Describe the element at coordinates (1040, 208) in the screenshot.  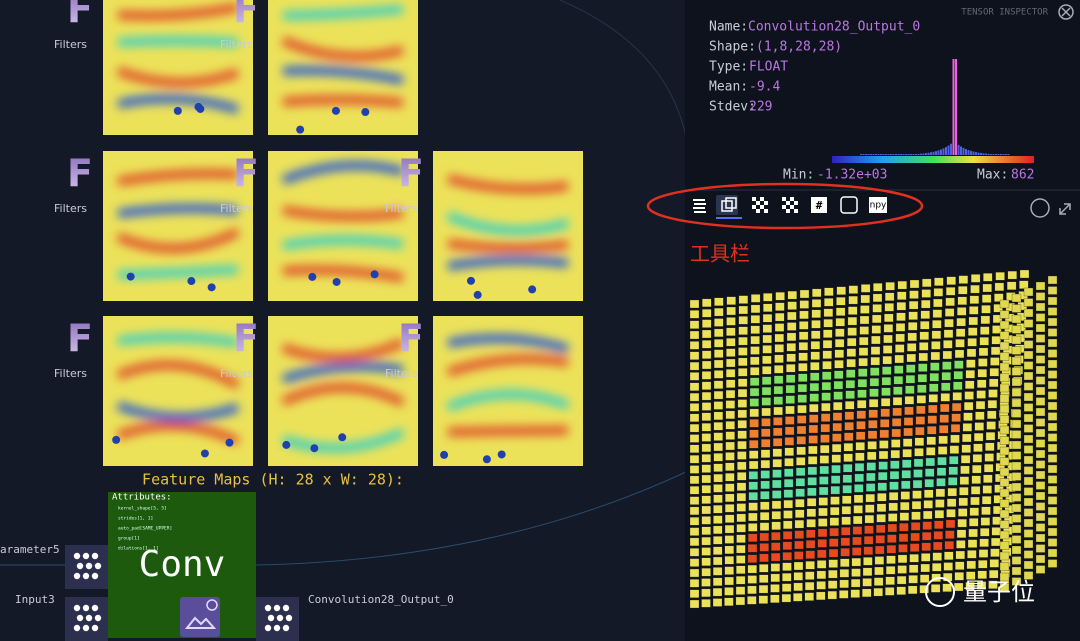
I see `view-button` at that location.